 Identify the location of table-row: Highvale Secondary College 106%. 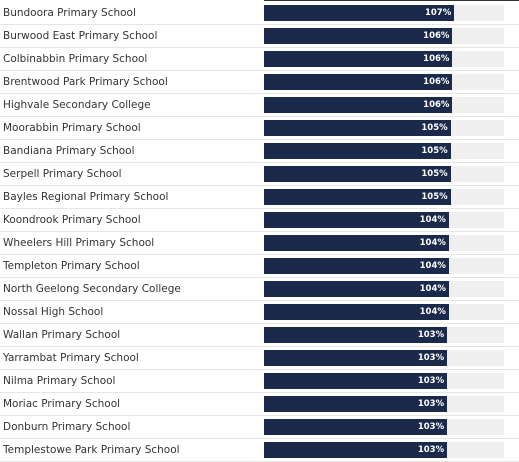
(259, 105).